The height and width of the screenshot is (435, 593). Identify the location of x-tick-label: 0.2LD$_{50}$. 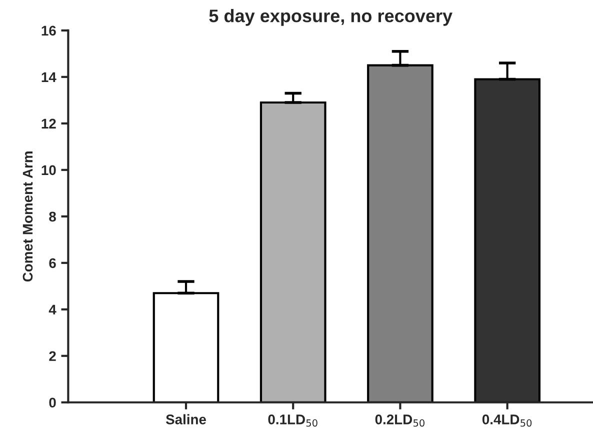
(399, 420).